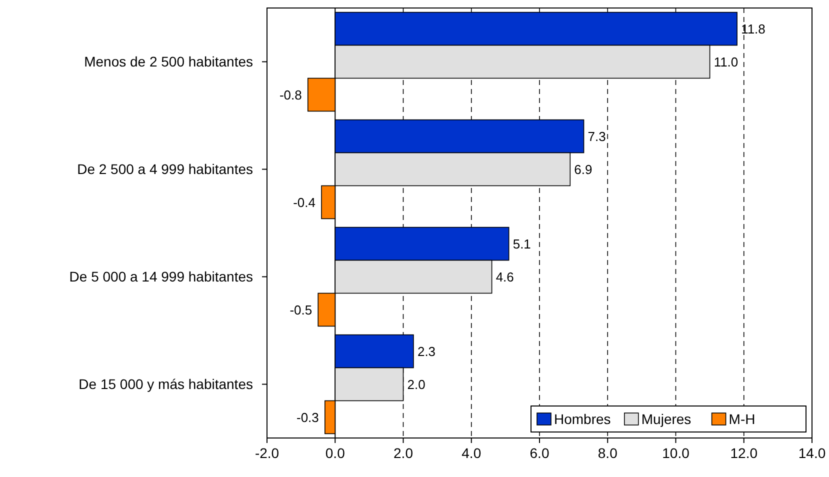 Image resolution: width=829 pixels, height=477 pixels. What do you see at coordinates (304, 202) in the screenshot?
I see `data-label: -0.4` at bounding box center [304, 202].